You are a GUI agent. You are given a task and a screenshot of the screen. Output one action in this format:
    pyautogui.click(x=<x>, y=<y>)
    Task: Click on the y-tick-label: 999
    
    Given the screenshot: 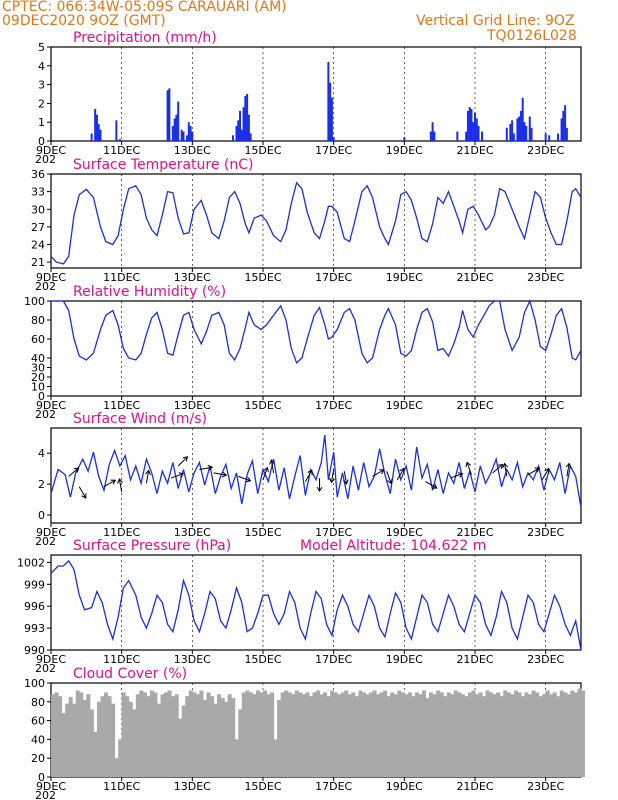 What is the action you would take?
    pyautogui.click(x=34, y=584)
    